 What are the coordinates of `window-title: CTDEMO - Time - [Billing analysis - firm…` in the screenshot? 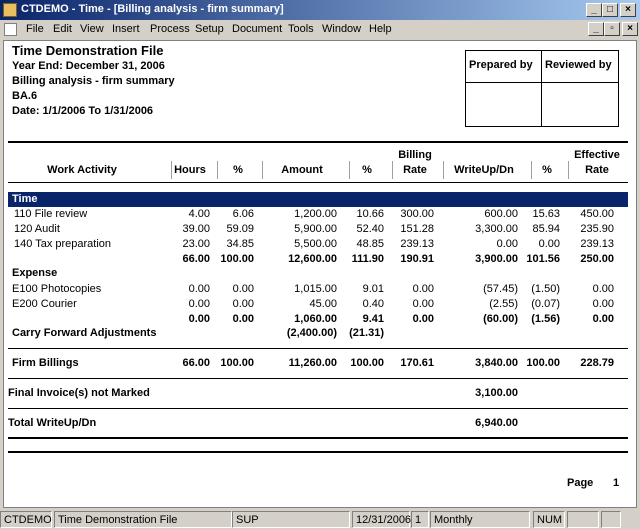 It's located at (152, 9).